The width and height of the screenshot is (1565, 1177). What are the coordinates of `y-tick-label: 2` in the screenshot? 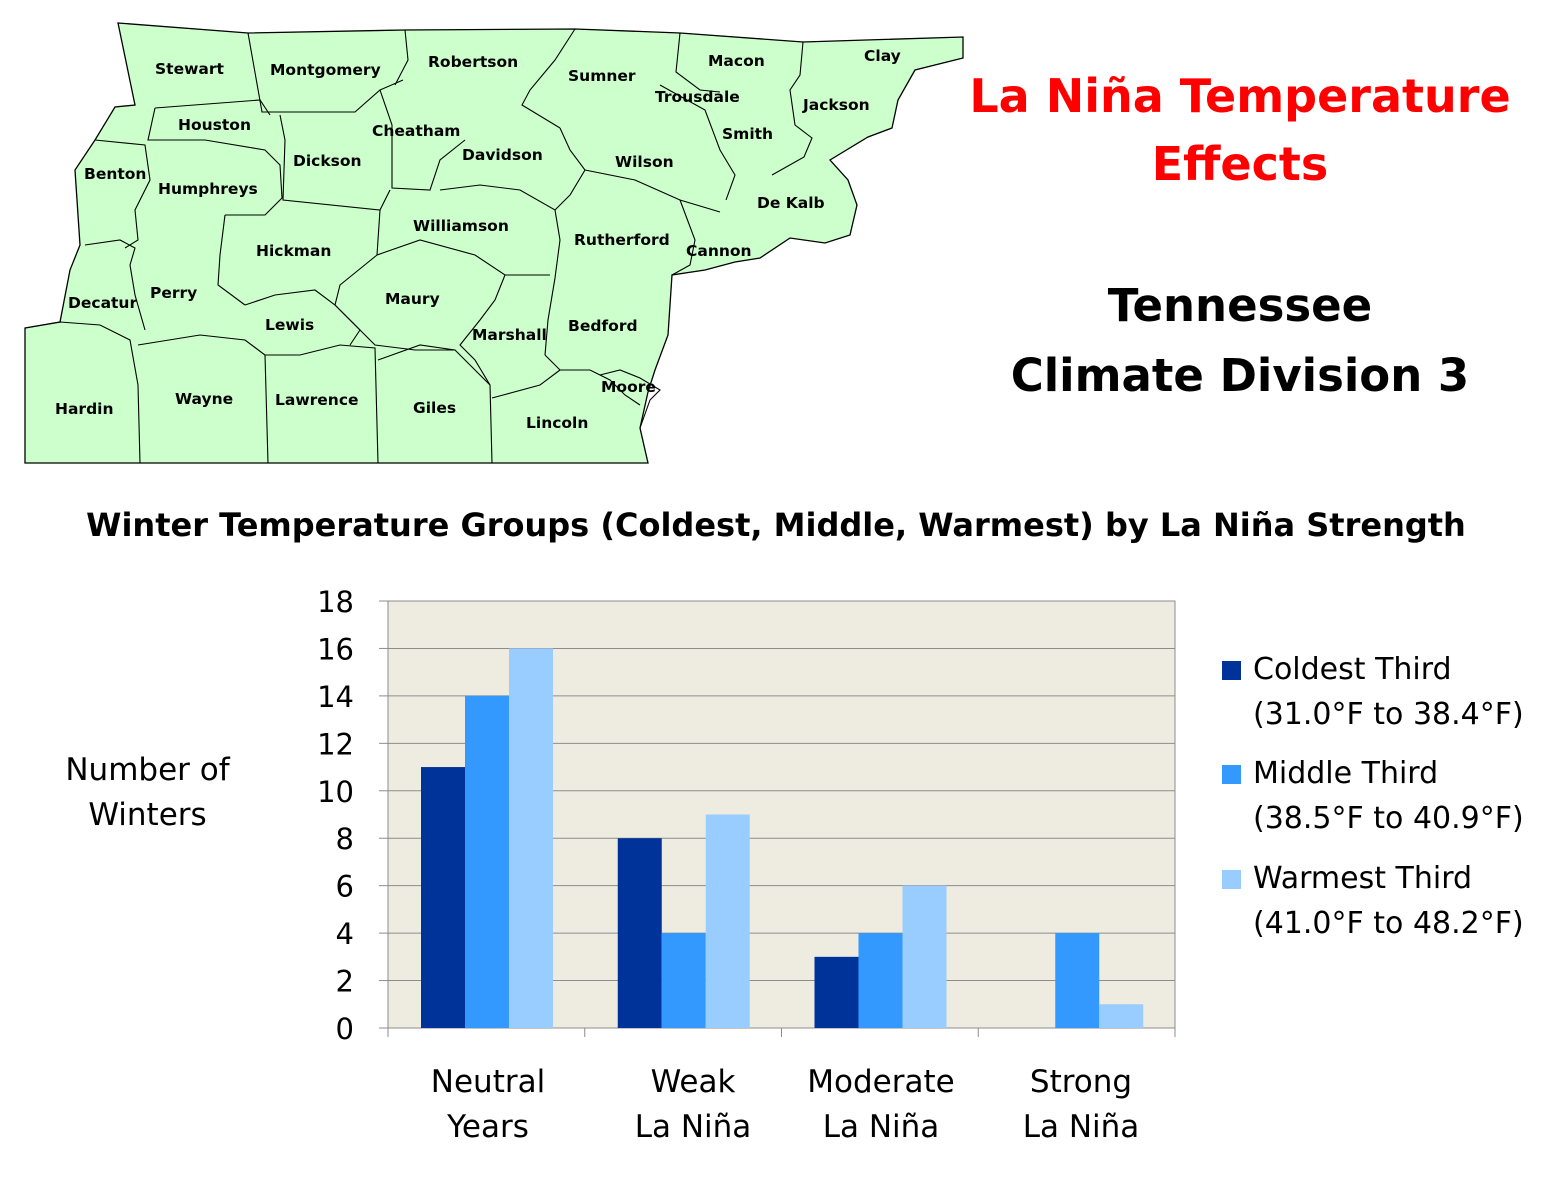 It's located at (345, 982).